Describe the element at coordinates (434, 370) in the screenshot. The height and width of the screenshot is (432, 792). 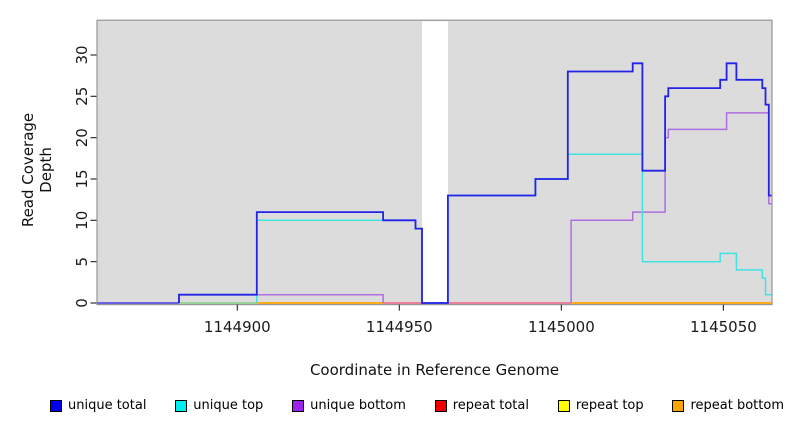
I see `x-axis-title: Coordinate in Reference Genome` at that location.